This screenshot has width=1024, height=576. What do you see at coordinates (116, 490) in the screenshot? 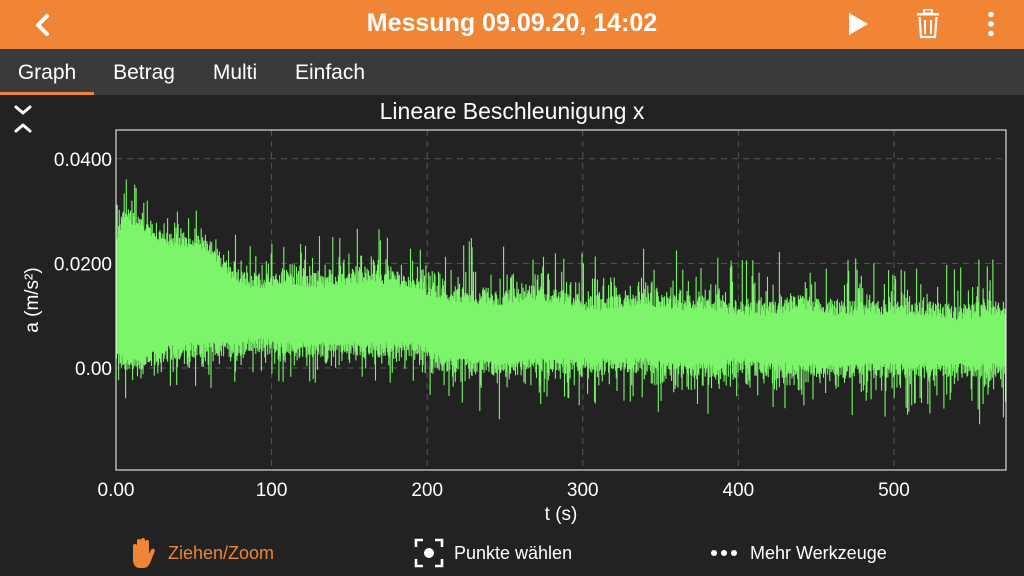
I see `x-tick-label: 0.00` at bounding box center [116, 490].